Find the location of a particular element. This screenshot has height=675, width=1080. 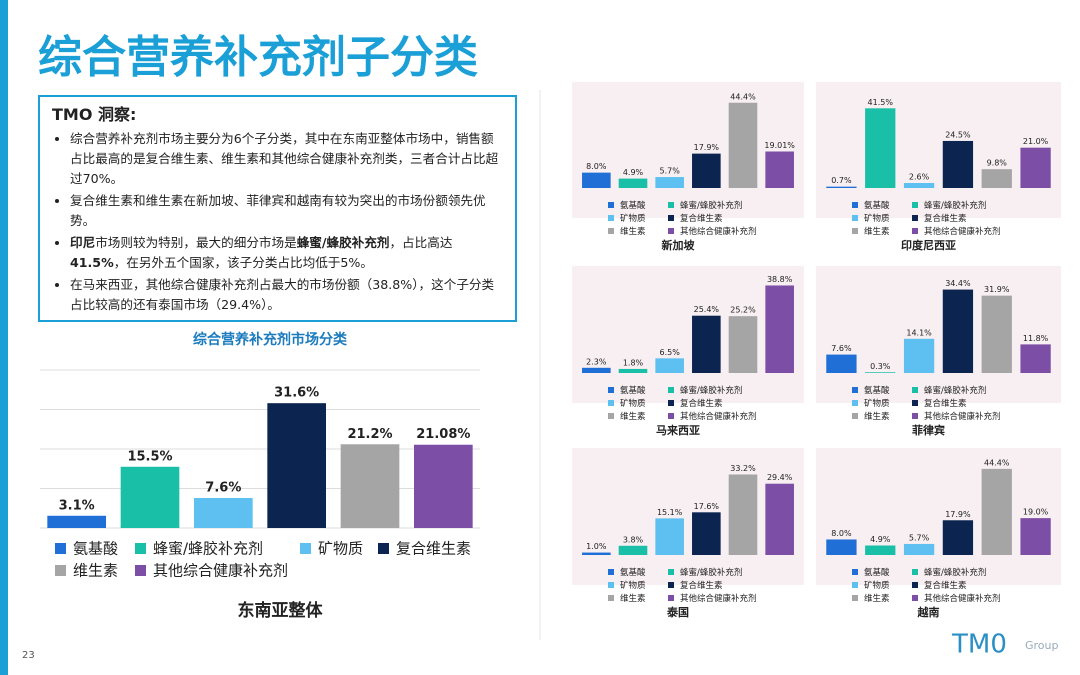

bullet-text: 复合维生素和维生素在新加坡、菲律宾和越南有较为突出的市场份额领先优势。 is located at coordinates (278, 210).